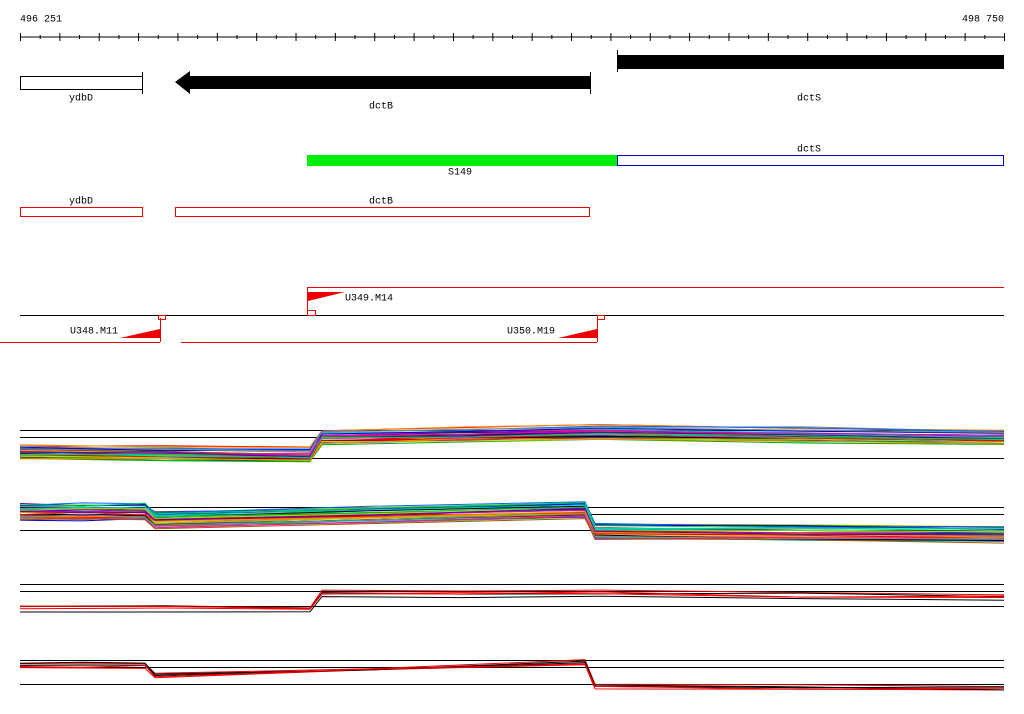 The image size is (1024, 714). I want to click on ruler: 496 251 498 750, so click(512, 28).